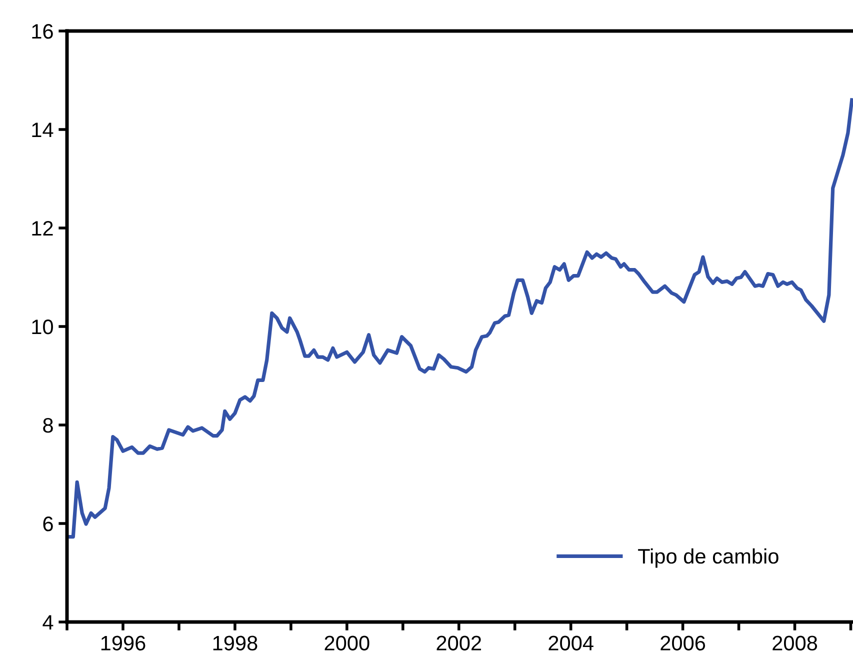 The height and width of the screenshot is (666, 853). I want to click on x-tick-label: 2006, so click(683, 643).